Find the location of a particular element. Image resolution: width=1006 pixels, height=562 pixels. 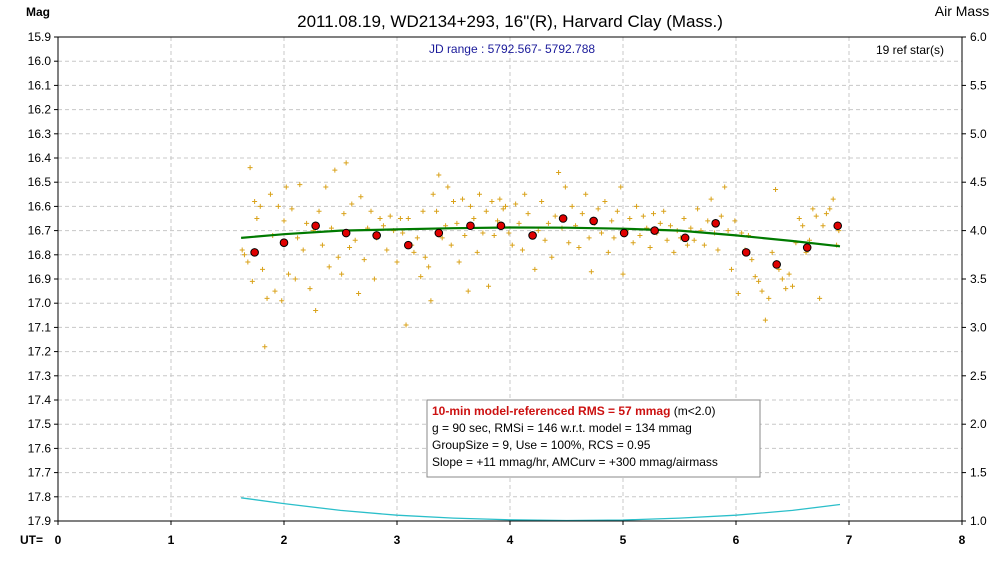

y-tick-label: 16.9 is located at coordinates (40, 279).